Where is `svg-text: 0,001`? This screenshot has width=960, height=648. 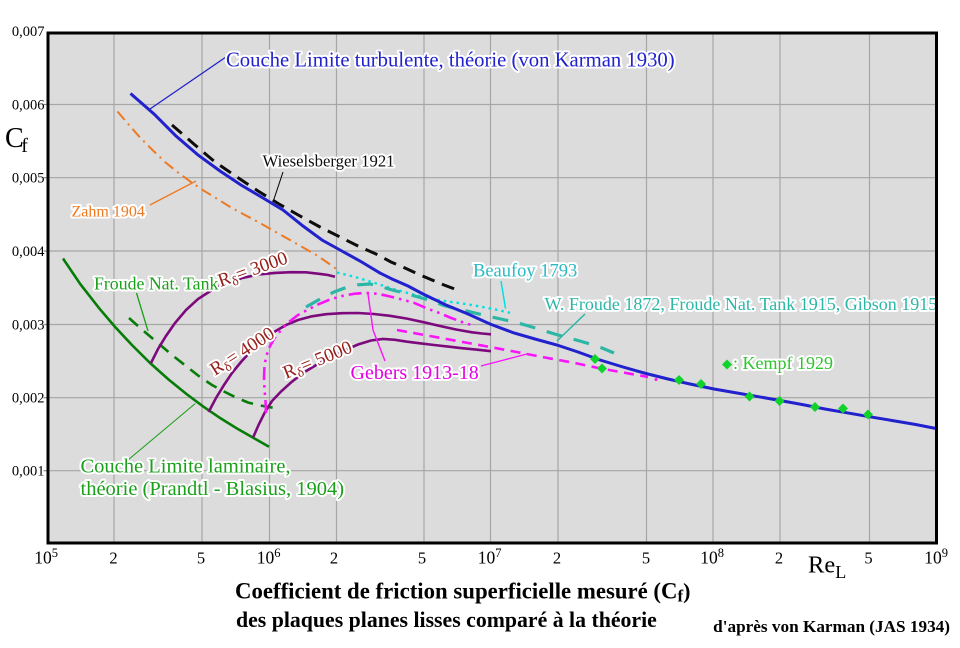
svg-text: 0,001 is located at coordinates (28, 472).